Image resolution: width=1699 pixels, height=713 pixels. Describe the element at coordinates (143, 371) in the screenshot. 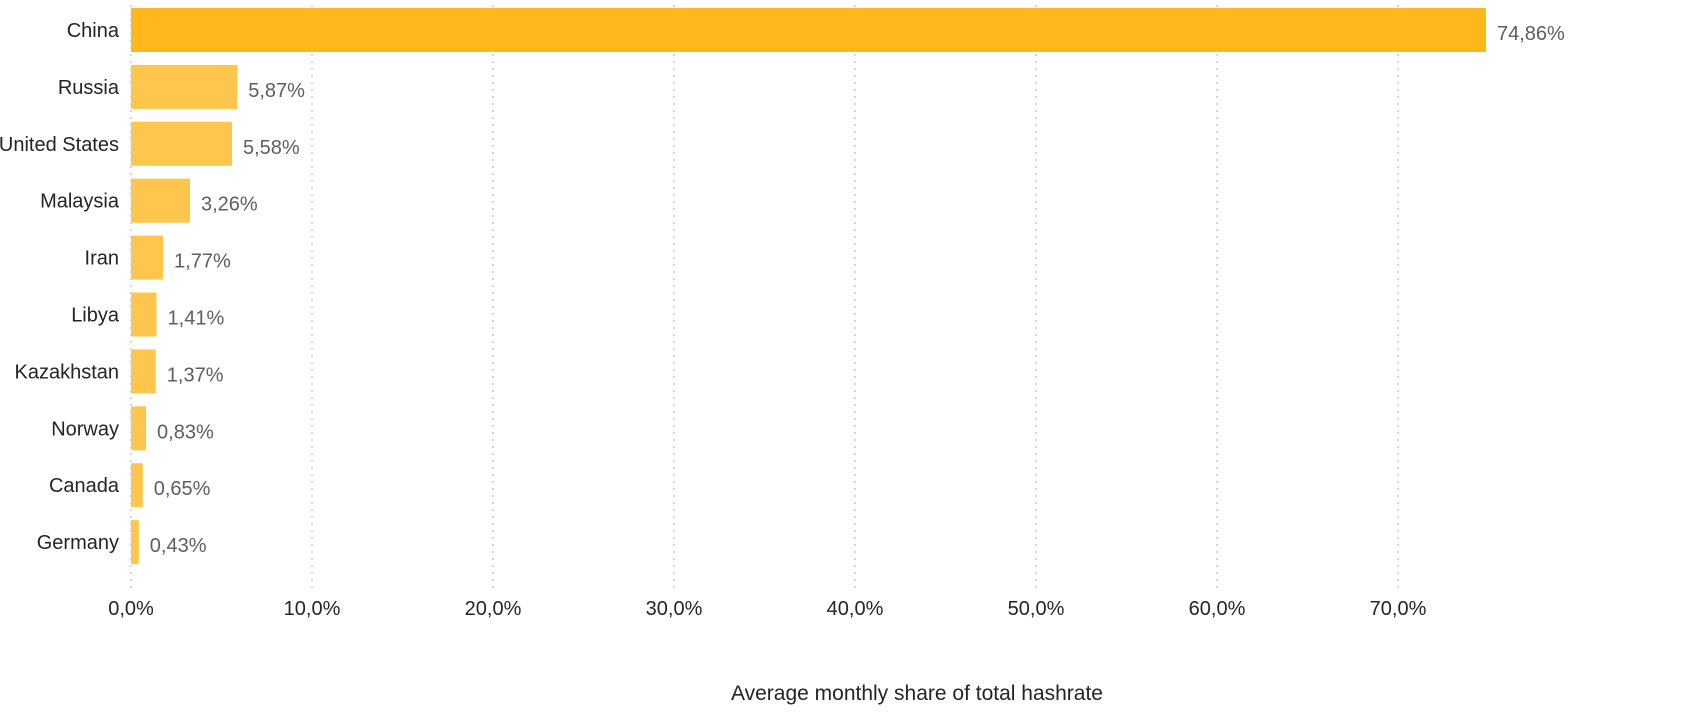

I see `bar-kazakhstan` at that location.